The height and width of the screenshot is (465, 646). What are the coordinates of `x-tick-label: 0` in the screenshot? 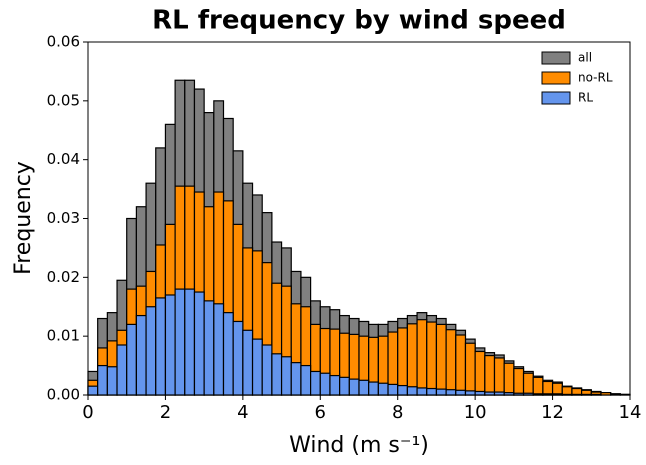 It's located at (87, 412).